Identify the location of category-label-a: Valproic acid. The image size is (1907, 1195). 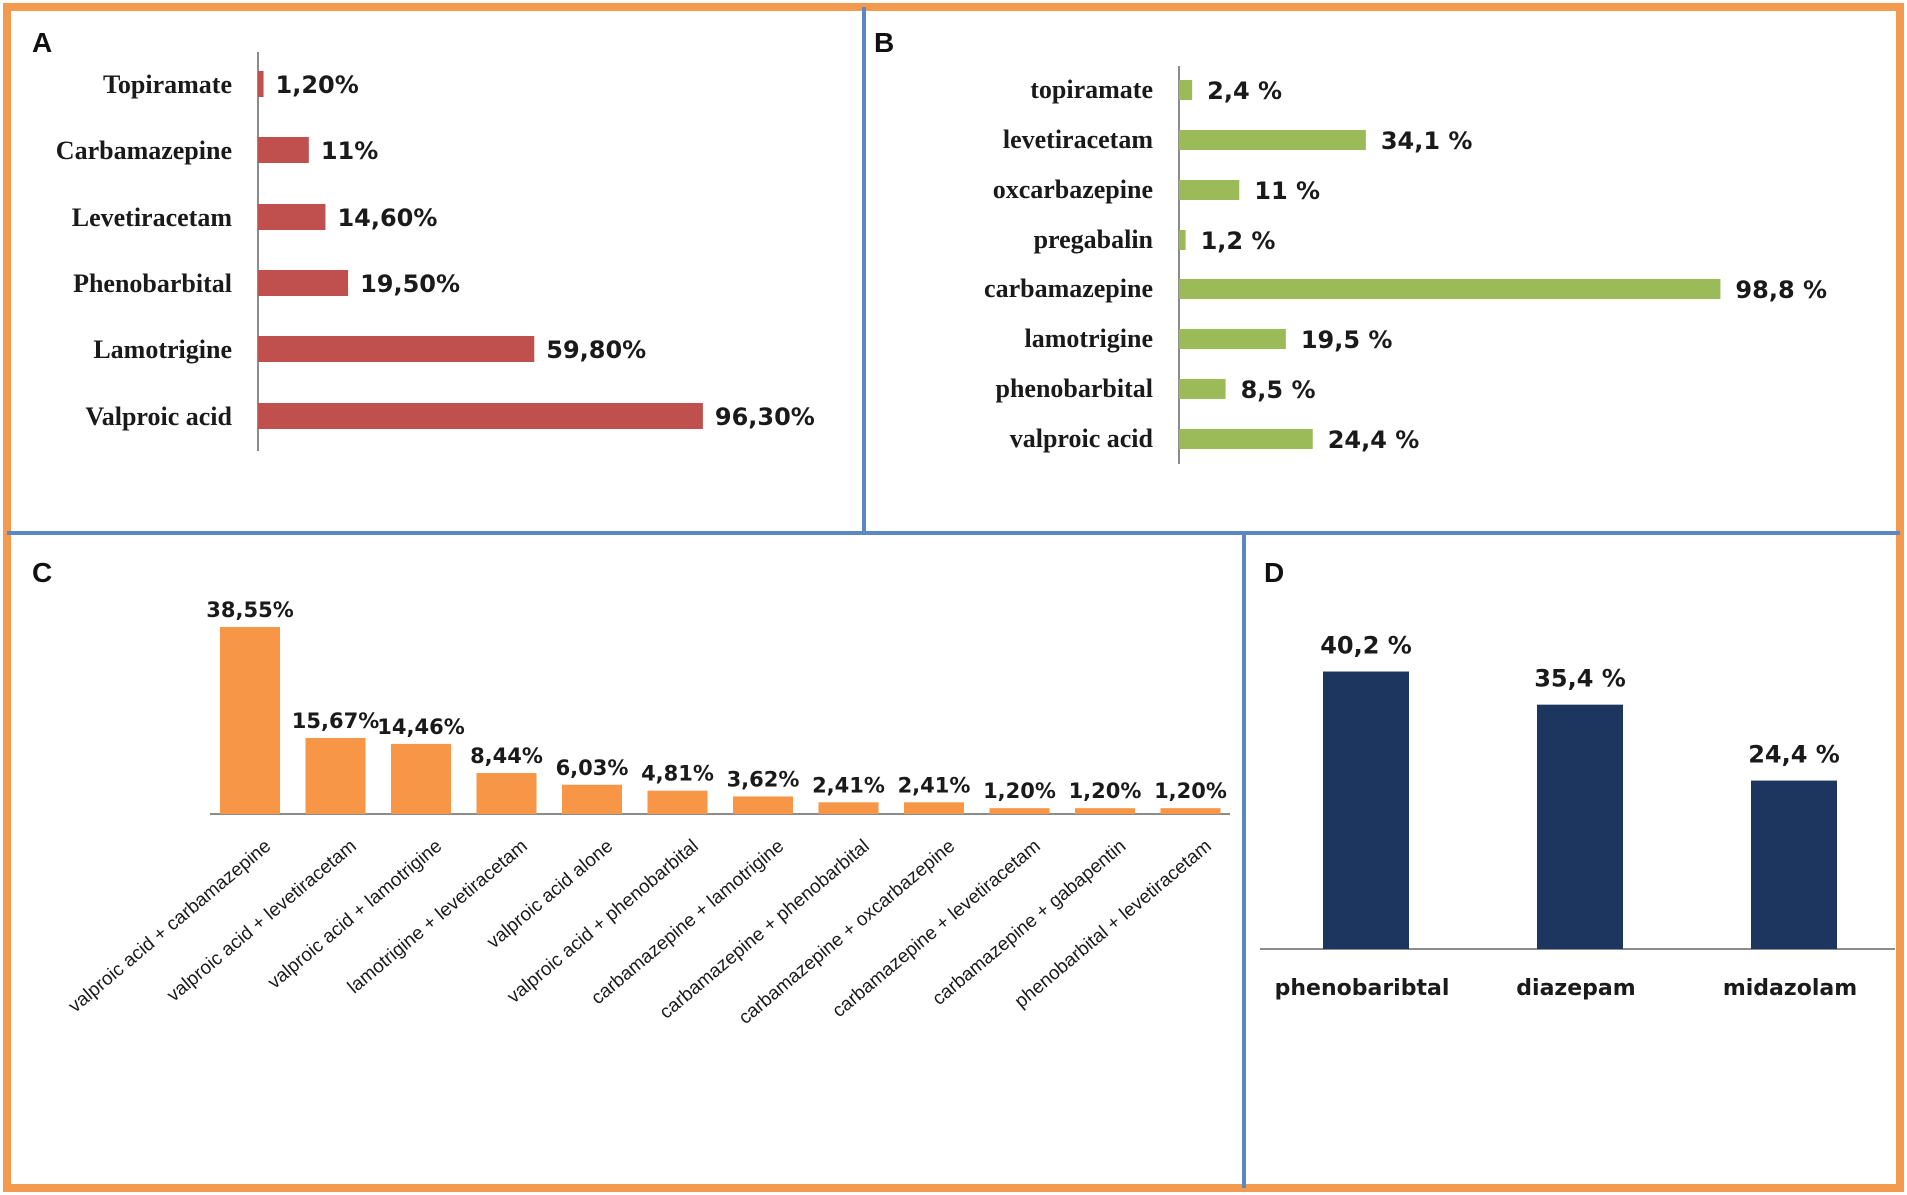
(158, 416).